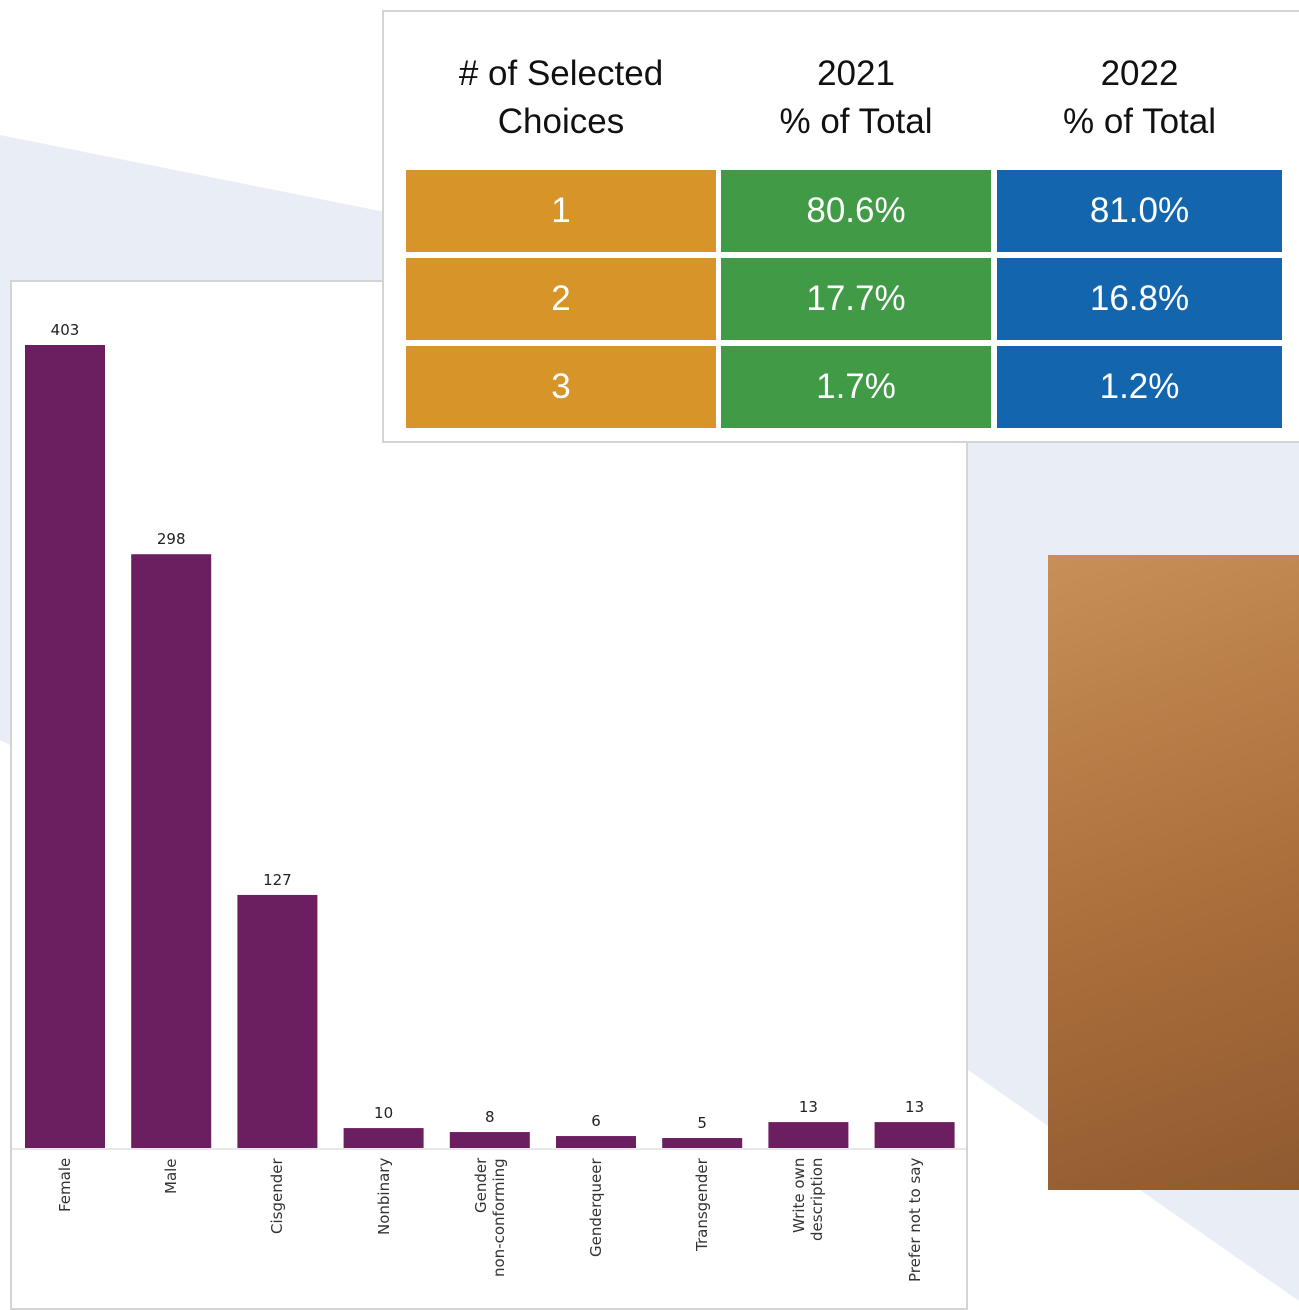  What do you see at coordinates (490, 1117) in the screenshot?
I see `value-label: 8` at bounding box center [490, 1117].